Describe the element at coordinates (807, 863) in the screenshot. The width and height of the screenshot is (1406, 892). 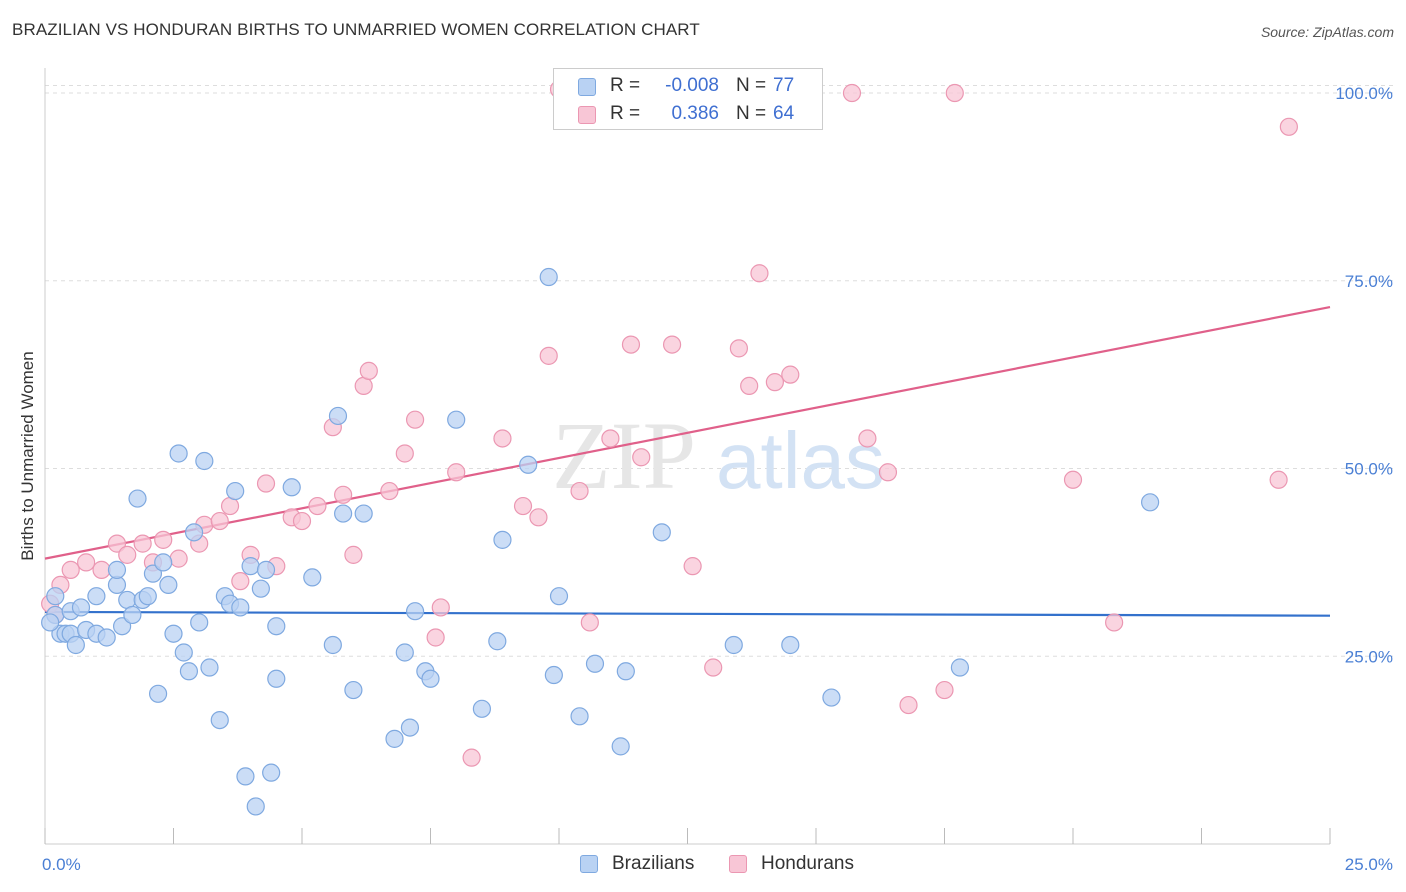
I see `legend-label-hondurans: Hondurans` at that location.